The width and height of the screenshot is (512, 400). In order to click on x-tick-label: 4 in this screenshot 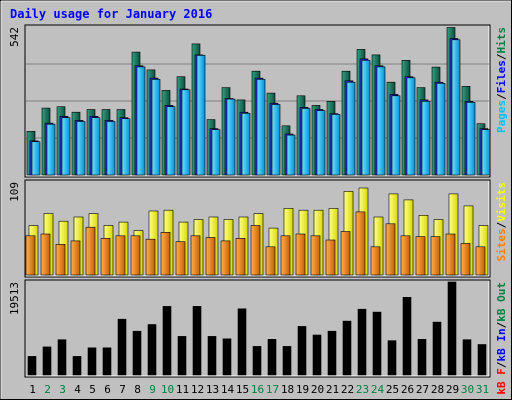, I will do `click(77, 389)`.